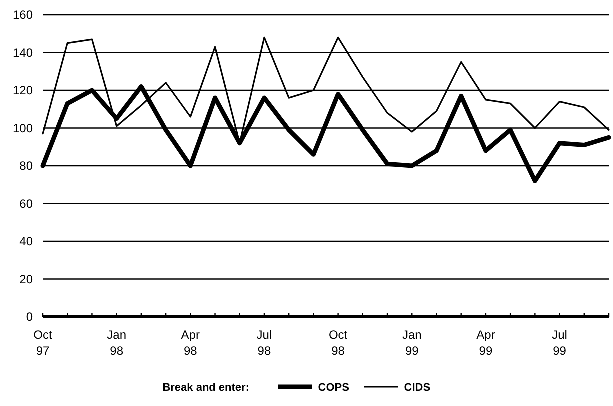 The image size is (613, 406). I want to click on y-tick-label: 60, so click(27, 203).